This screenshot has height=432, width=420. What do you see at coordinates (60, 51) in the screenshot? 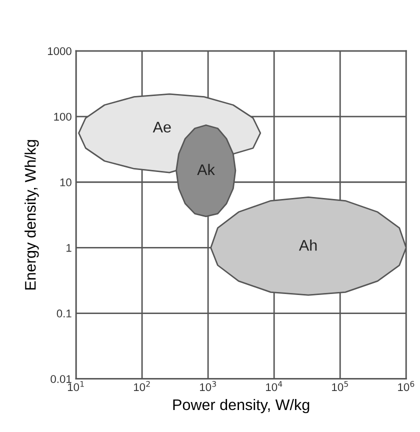
I see `y-tick-label: 1000` at bounding box center [60, 51].